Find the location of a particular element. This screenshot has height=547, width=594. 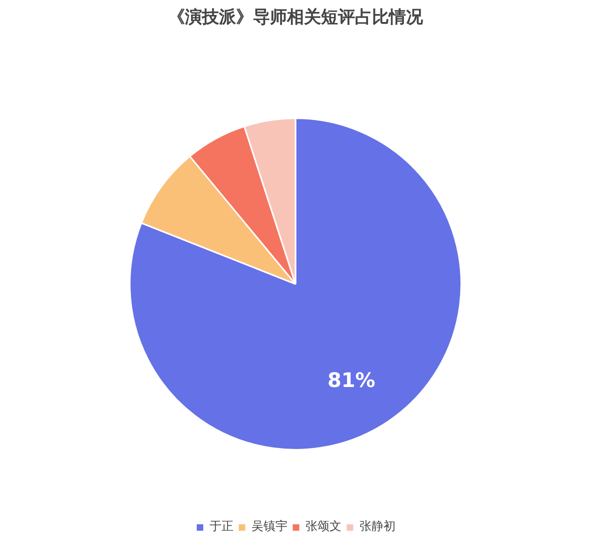

legend-label: 吴镇宇 is located at coordinates (270, 526).